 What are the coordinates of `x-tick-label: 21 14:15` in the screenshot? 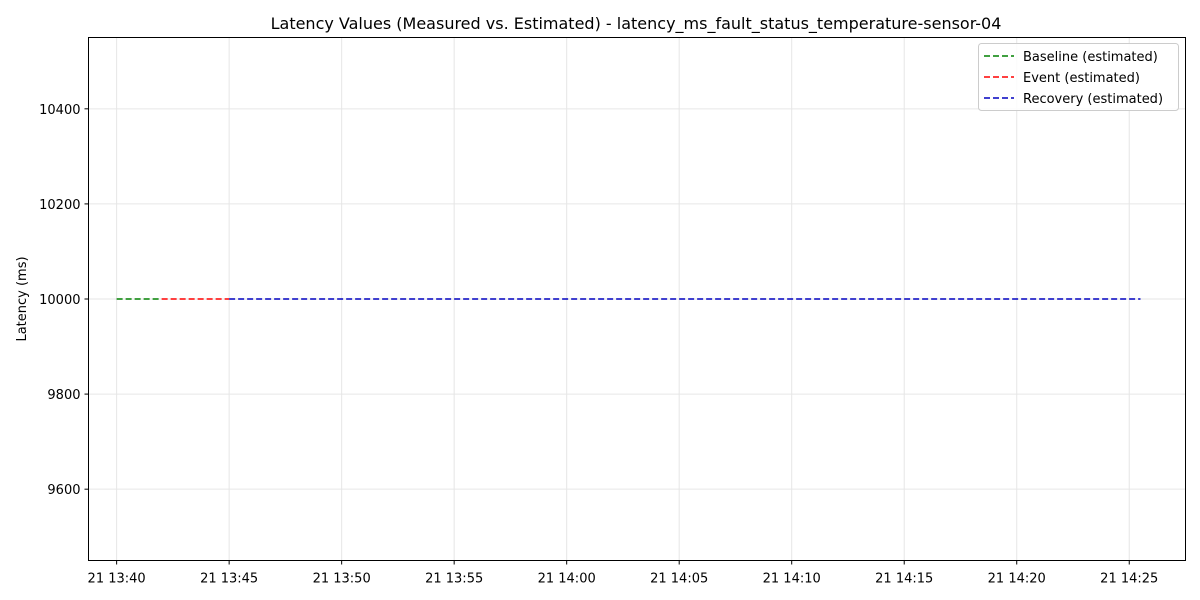 It's located at (904, 579).